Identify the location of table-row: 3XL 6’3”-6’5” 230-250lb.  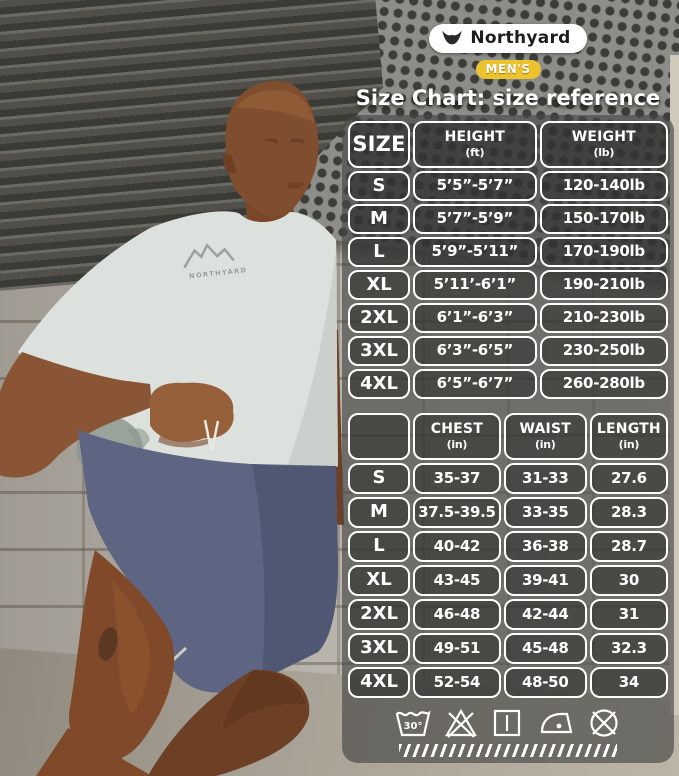
(508, 351).